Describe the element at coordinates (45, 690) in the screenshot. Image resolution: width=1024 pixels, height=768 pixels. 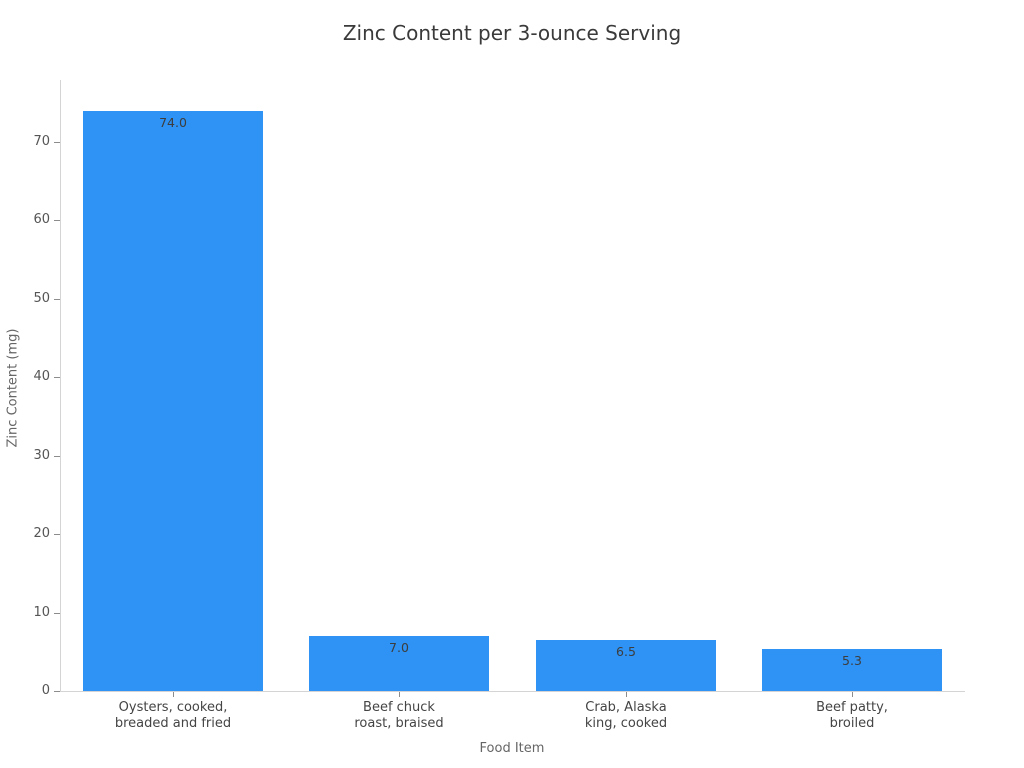
I see `y-tick-label: 0` at that location.